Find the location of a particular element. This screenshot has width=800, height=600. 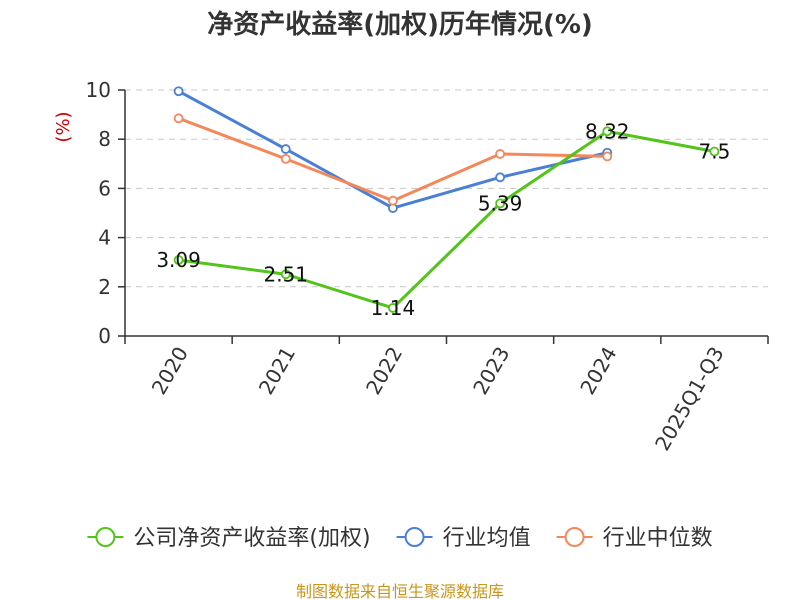

data-label: 5.39 is located at coordinates (500, 203).